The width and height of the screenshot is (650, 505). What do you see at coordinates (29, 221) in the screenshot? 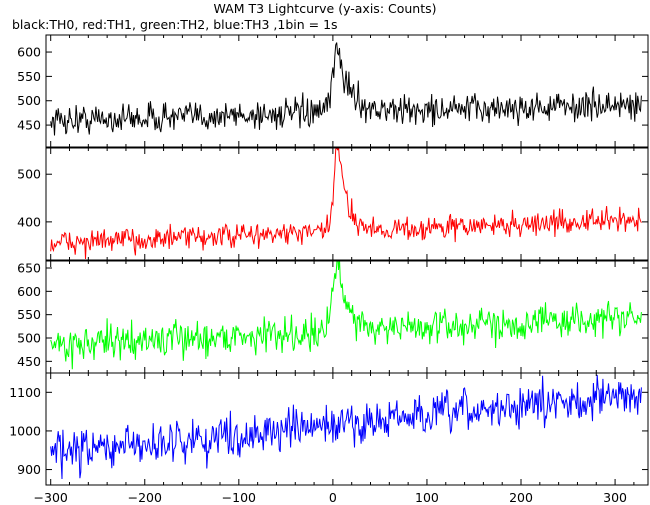
I see `y-tick-label-400: 400` at bounding box center [29, 221].